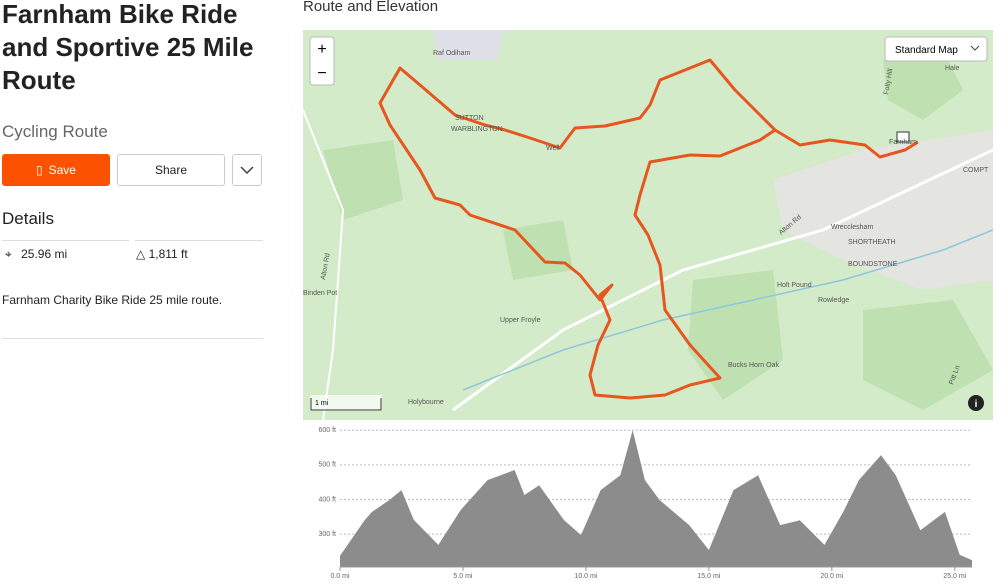 This screenshot has width=1000, height=584. Describe the element at coordinates (468, 45) in the screenshot. I see `airfield` at that location.